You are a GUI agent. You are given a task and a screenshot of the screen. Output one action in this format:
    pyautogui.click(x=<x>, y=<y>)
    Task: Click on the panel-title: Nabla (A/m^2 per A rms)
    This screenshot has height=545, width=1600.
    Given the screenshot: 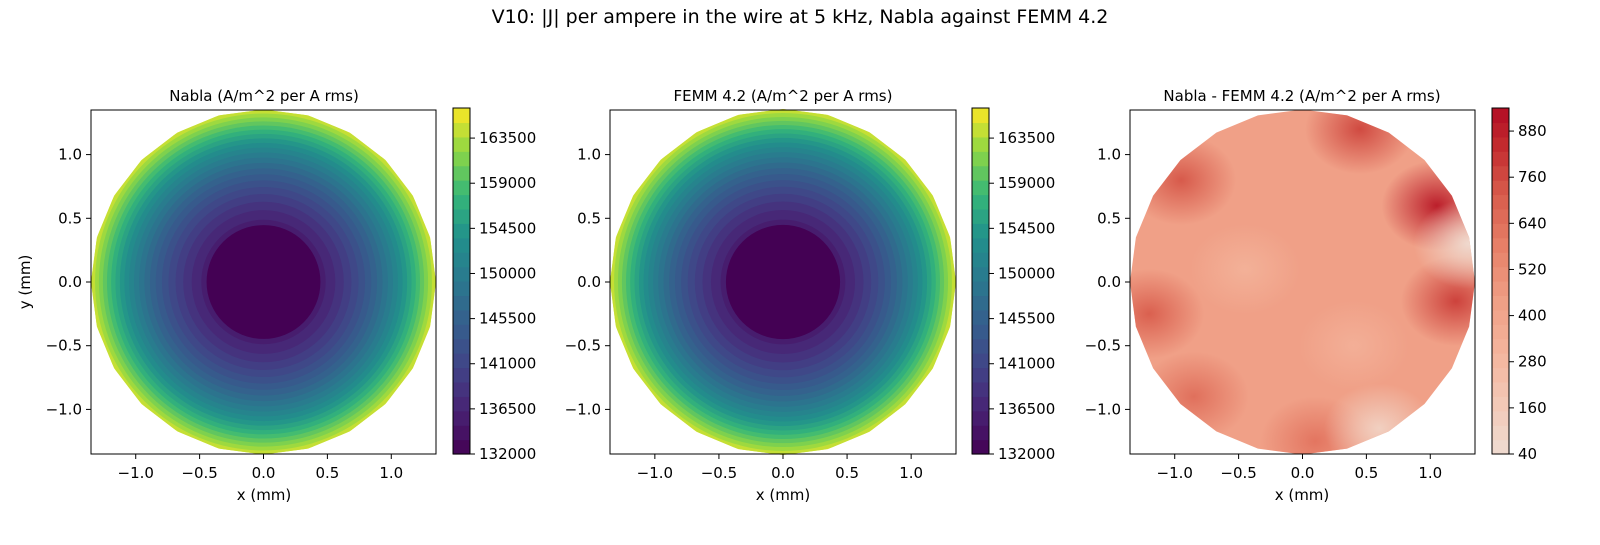 What is the action you would take?
    pyautogui.click(x=264, y=96)
    